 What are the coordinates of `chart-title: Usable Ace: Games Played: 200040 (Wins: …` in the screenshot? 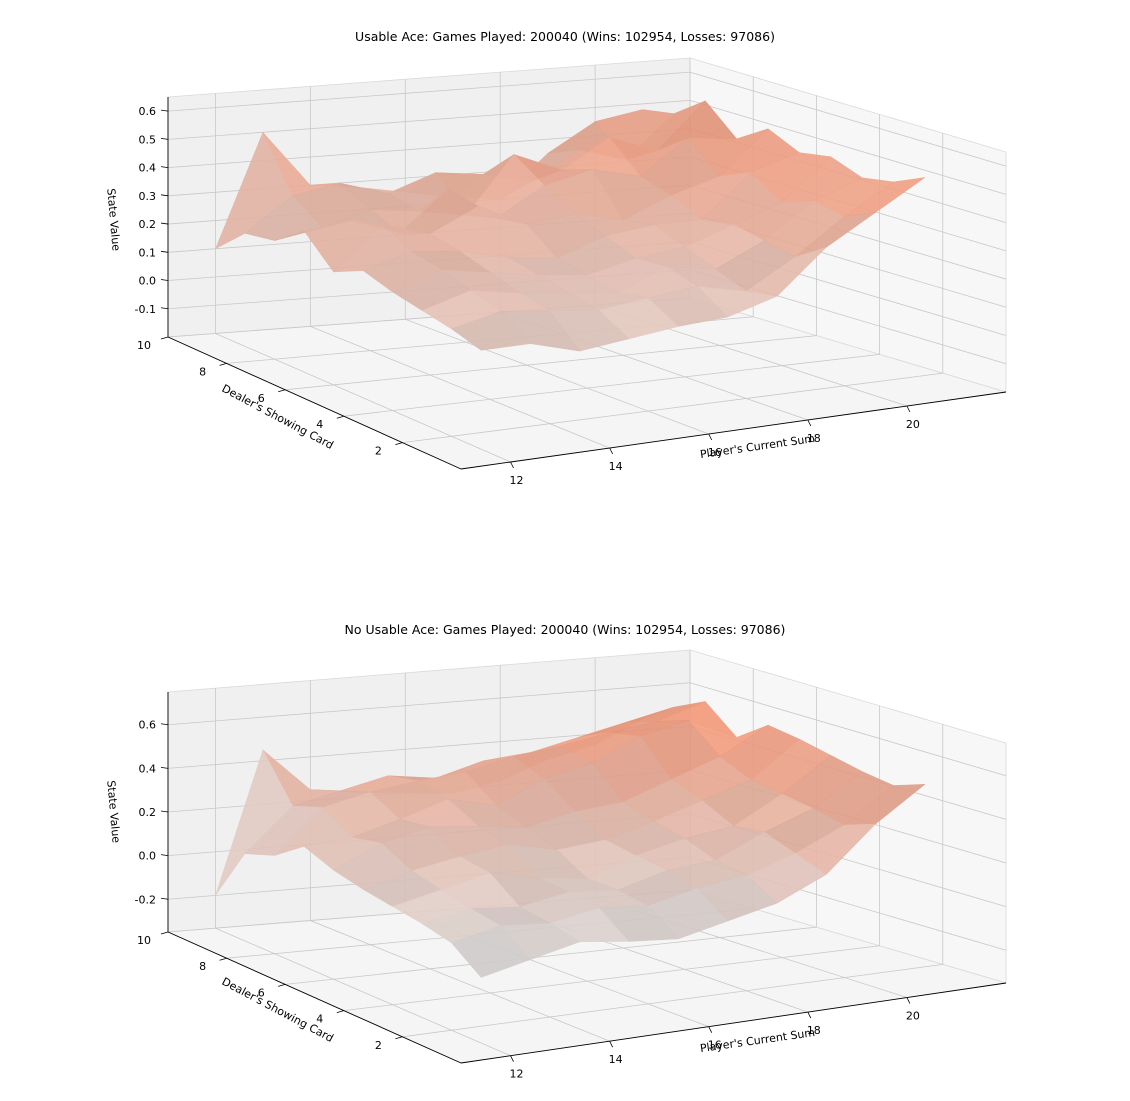 It's located at (565, 36).